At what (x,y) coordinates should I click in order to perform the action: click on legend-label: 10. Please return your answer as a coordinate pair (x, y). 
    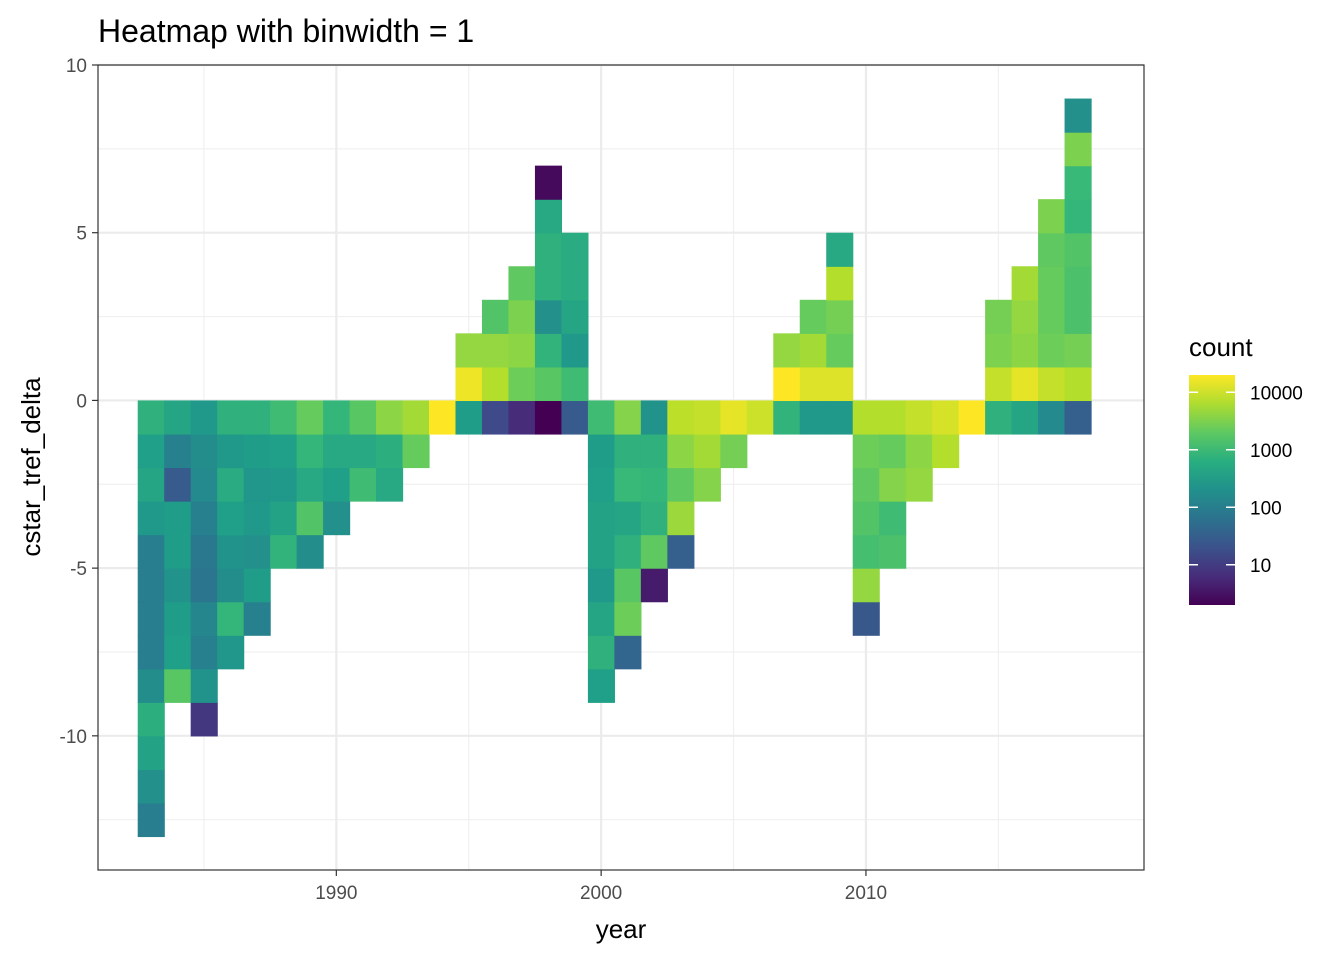
    Looking at the image, I should click on (1260, 566).